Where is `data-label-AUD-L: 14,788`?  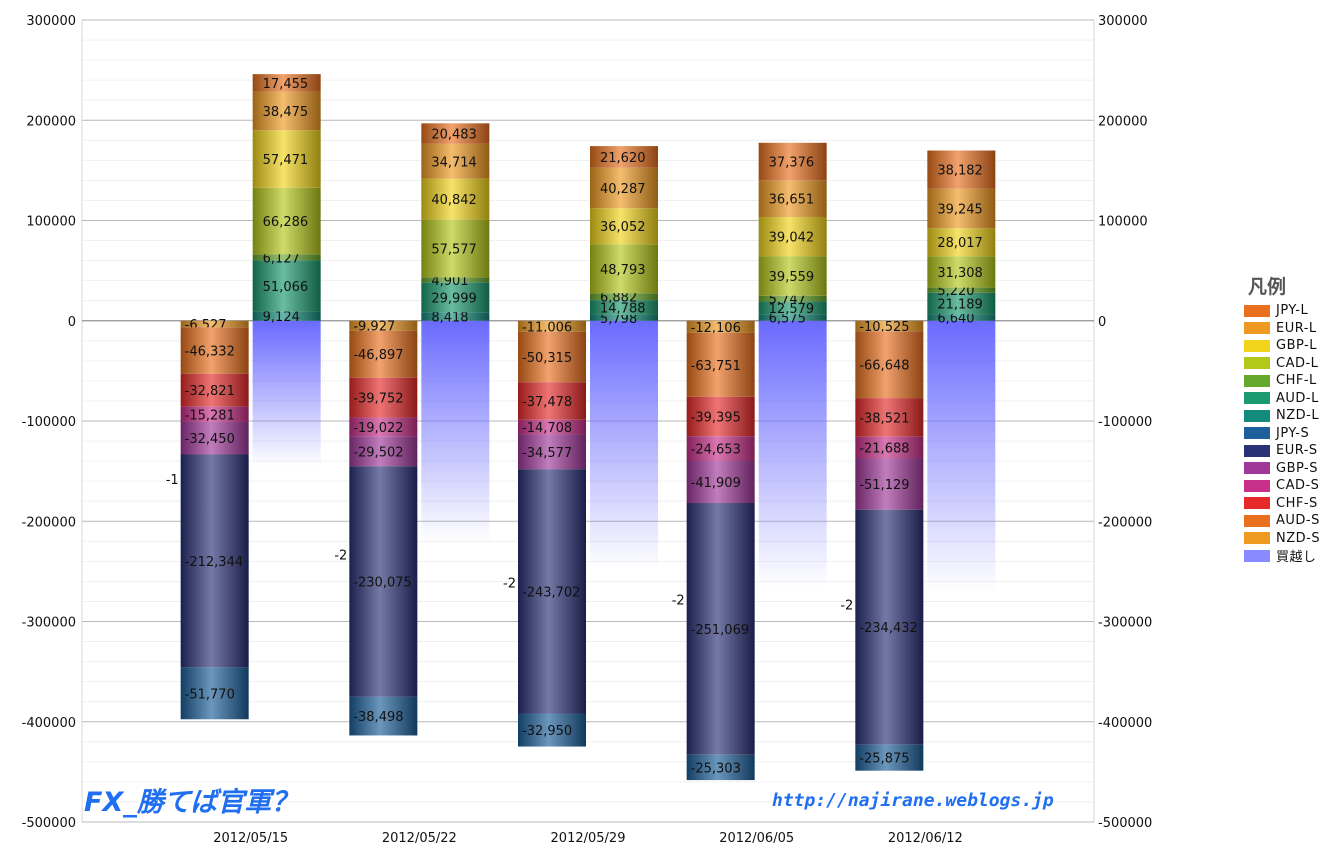 data-label-AUD-L: 14,788 is located at coordinates (623, 309).